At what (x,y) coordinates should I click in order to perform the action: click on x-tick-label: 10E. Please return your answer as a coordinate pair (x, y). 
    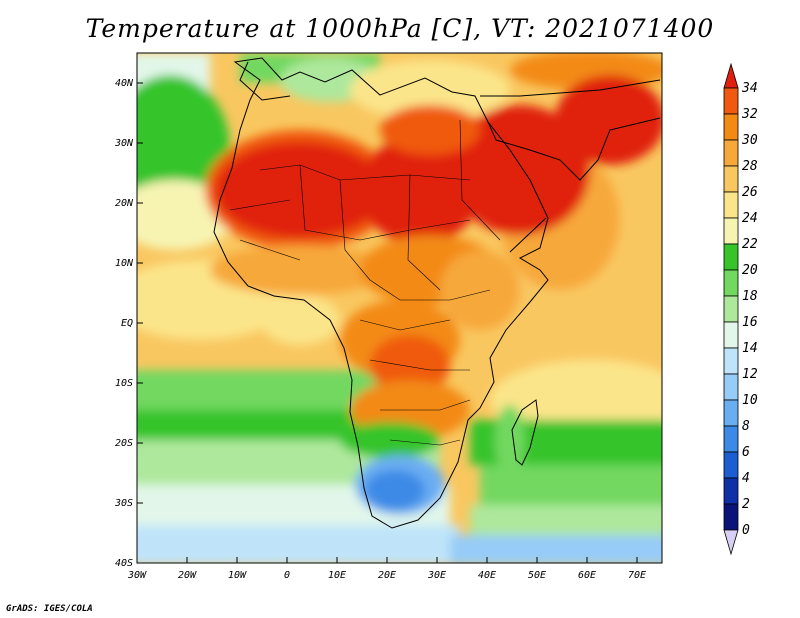
    Looking at the image, I should click on (337, 575).